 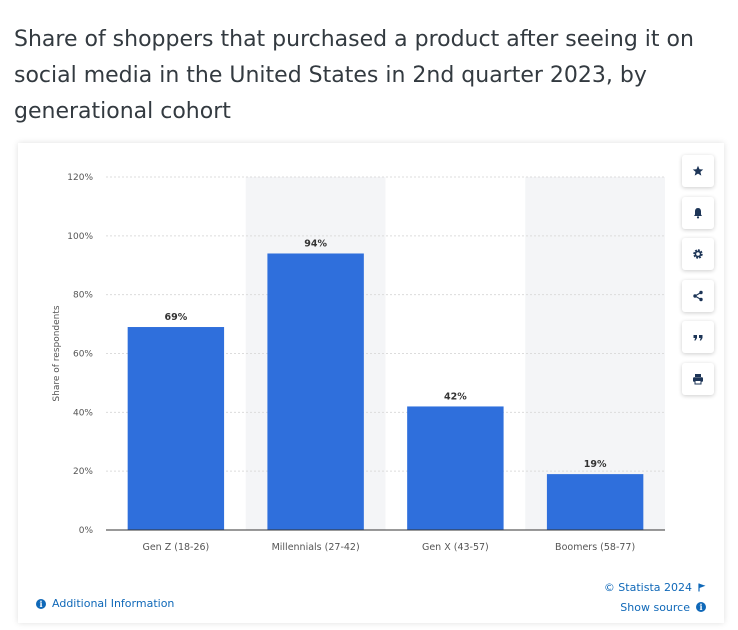 I want to click on y-axis-title: Share of respondents, so click(x=57, y=353).